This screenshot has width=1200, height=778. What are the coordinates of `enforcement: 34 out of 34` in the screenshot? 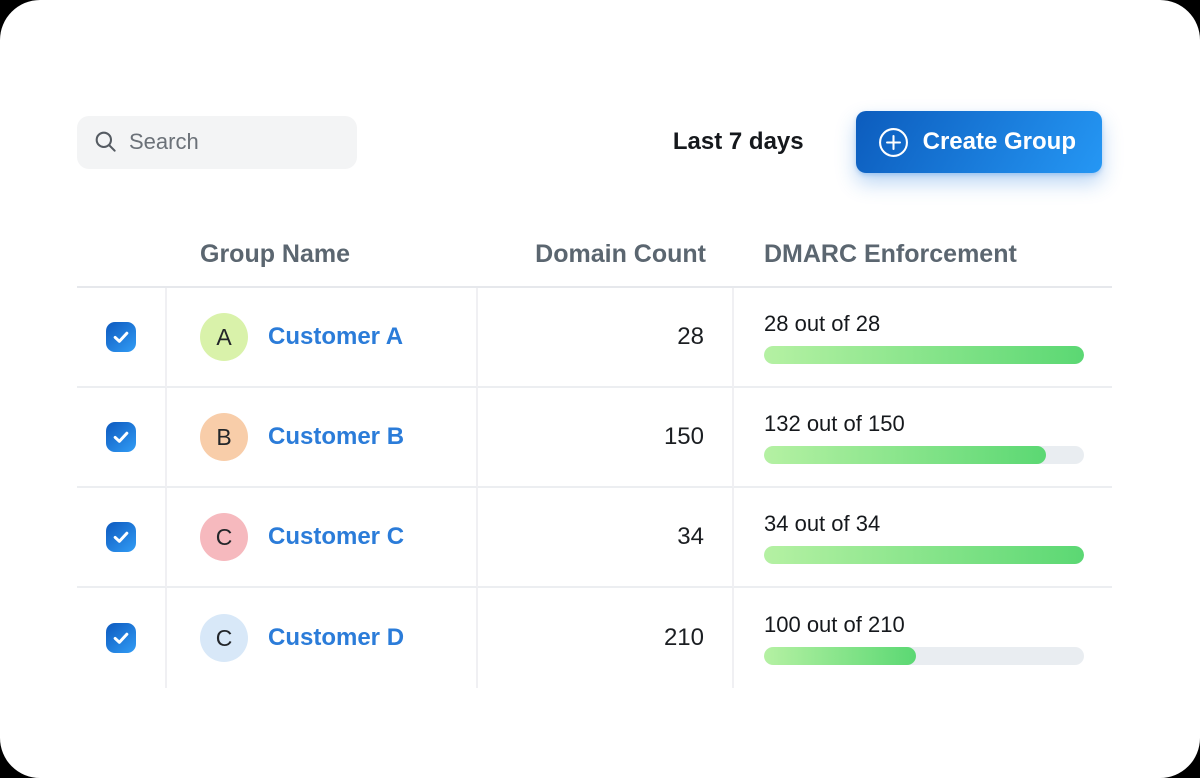 It's located at (924, 537).